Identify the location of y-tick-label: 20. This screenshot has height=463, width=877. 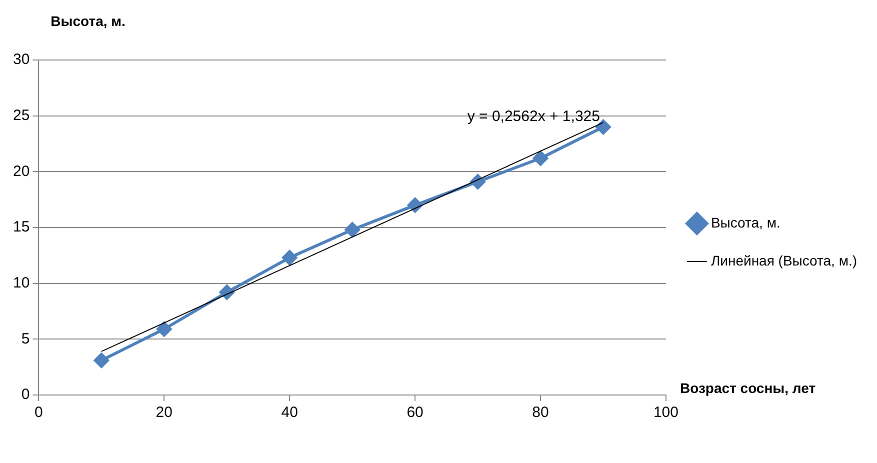
(21, 171).